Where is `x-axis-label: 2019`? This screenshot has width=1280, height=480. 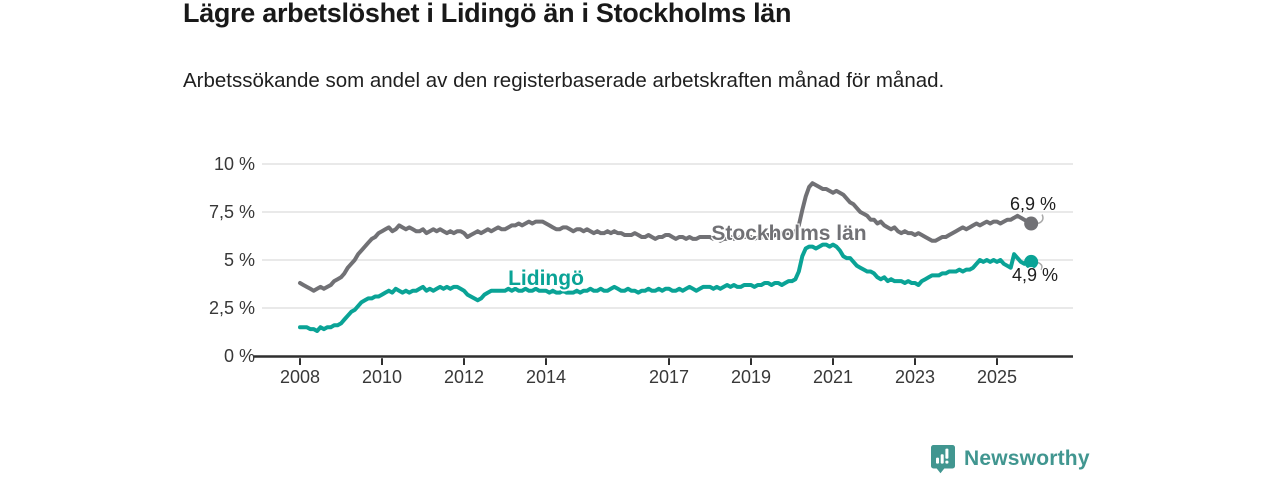
x-axis-label: 2019 is located at coordinates (751, 377).